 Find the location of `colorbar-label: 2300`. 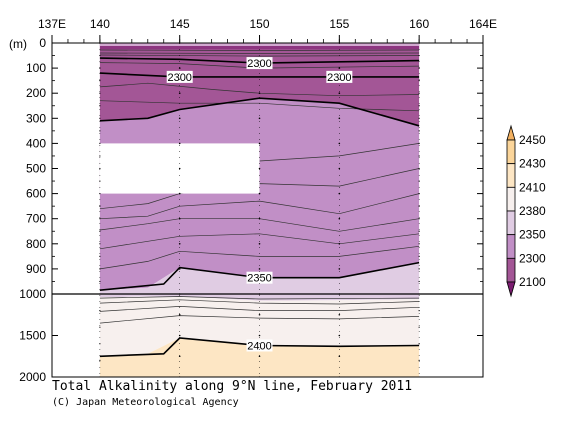

colorbar-label: 2300 is located at coordinates (532, 258).